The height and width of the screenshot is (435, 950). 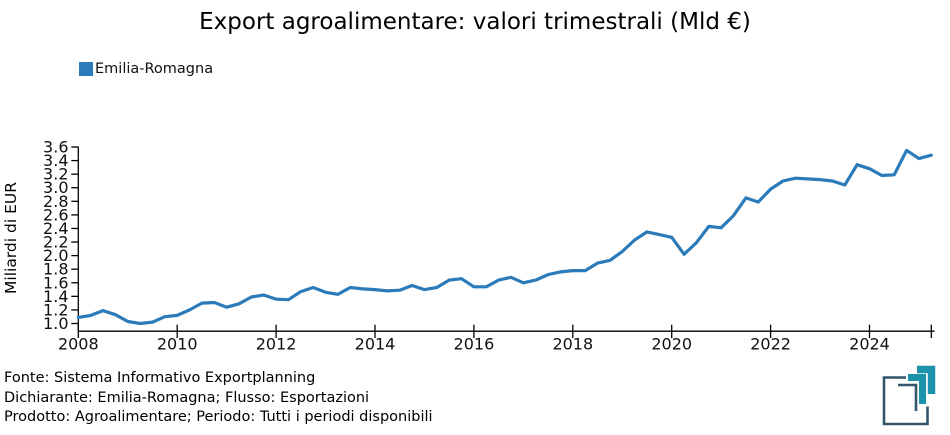 What do you see at coordinates (154, 69) in the screenshot?
I see `legend-label: Emilia-Romagna` at bounding box center [154, 69].